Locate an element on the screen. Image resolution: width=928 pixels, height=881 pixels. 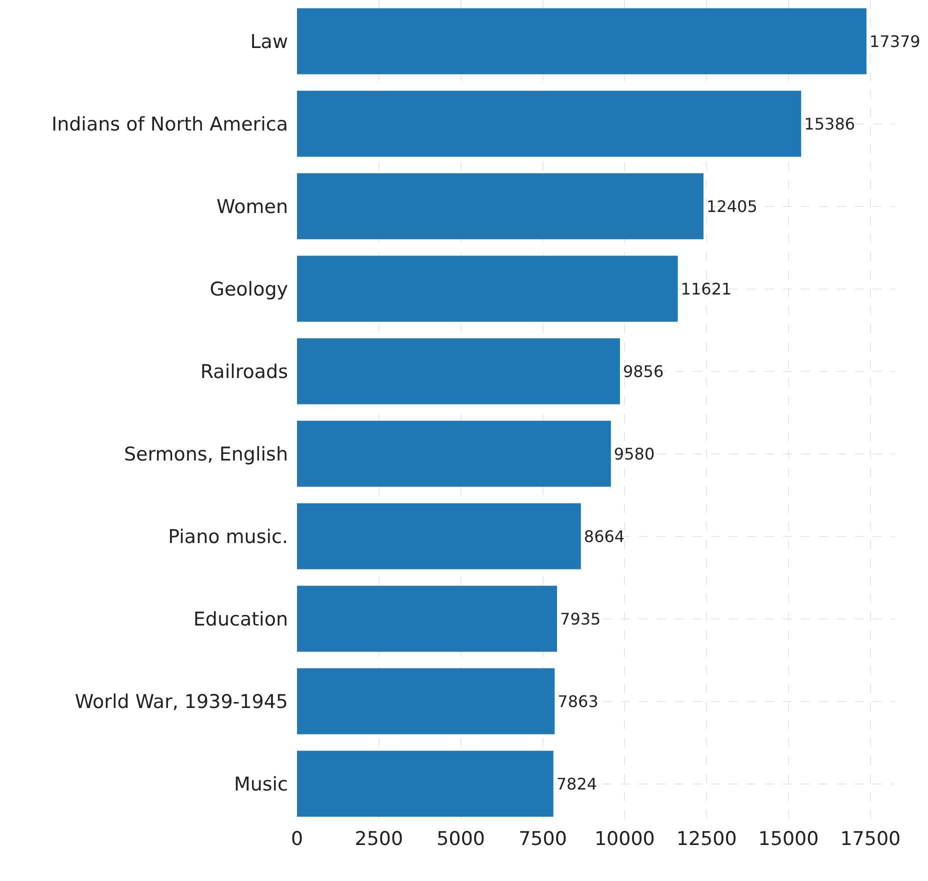
y-tick-label: Women is located at coordinates (252, 207).